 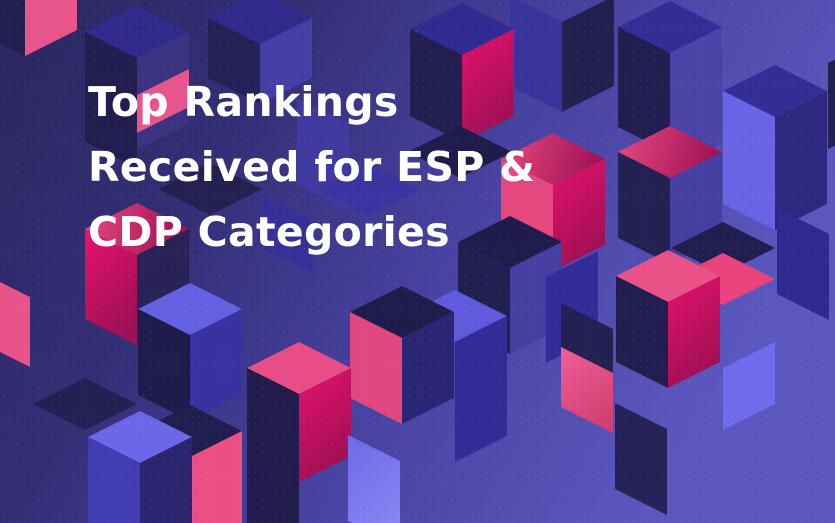 I want to click on cube14-left-face, so click(x=164, y=365).